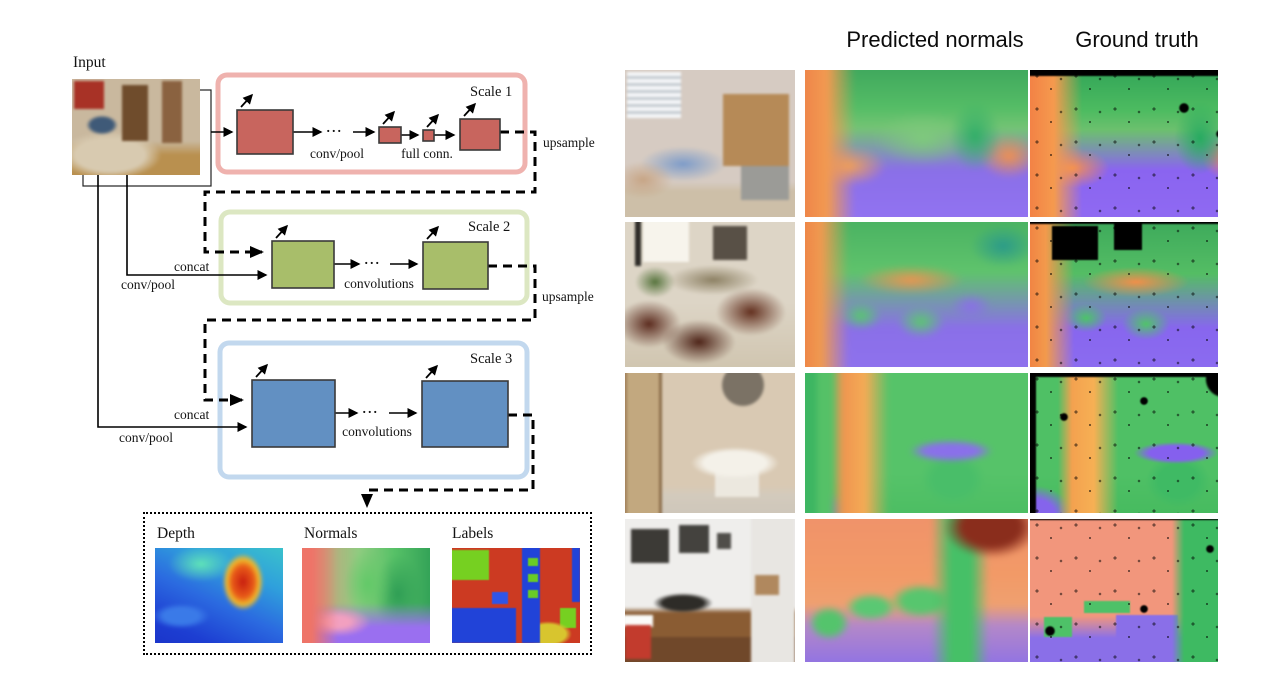 This screenshot has height=686, width=1280. I want to click on row2-photo-texture, so click(710, 294).